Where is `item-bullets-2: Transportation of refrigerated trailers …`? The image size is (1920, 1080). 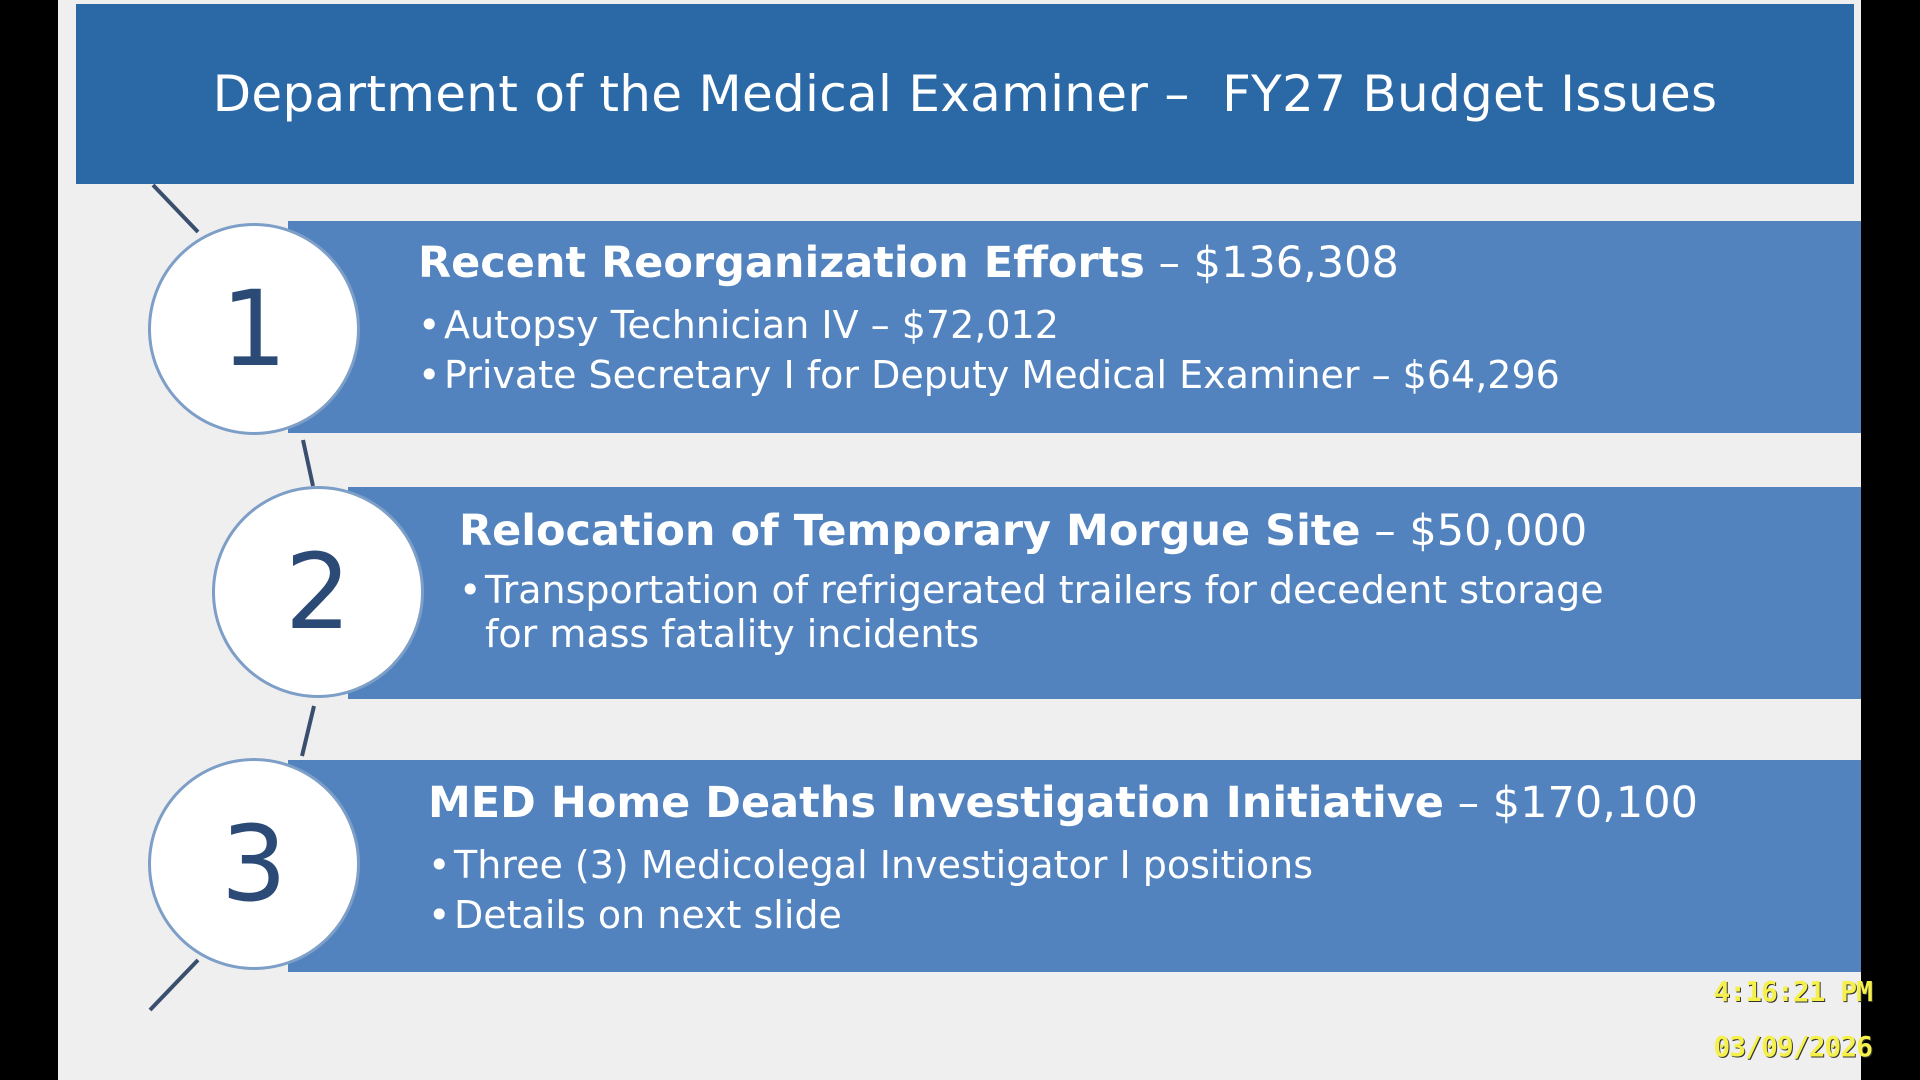
item-bullets-2: Transportation of refrigerated trailers … is located at coordinates (1062, 612).